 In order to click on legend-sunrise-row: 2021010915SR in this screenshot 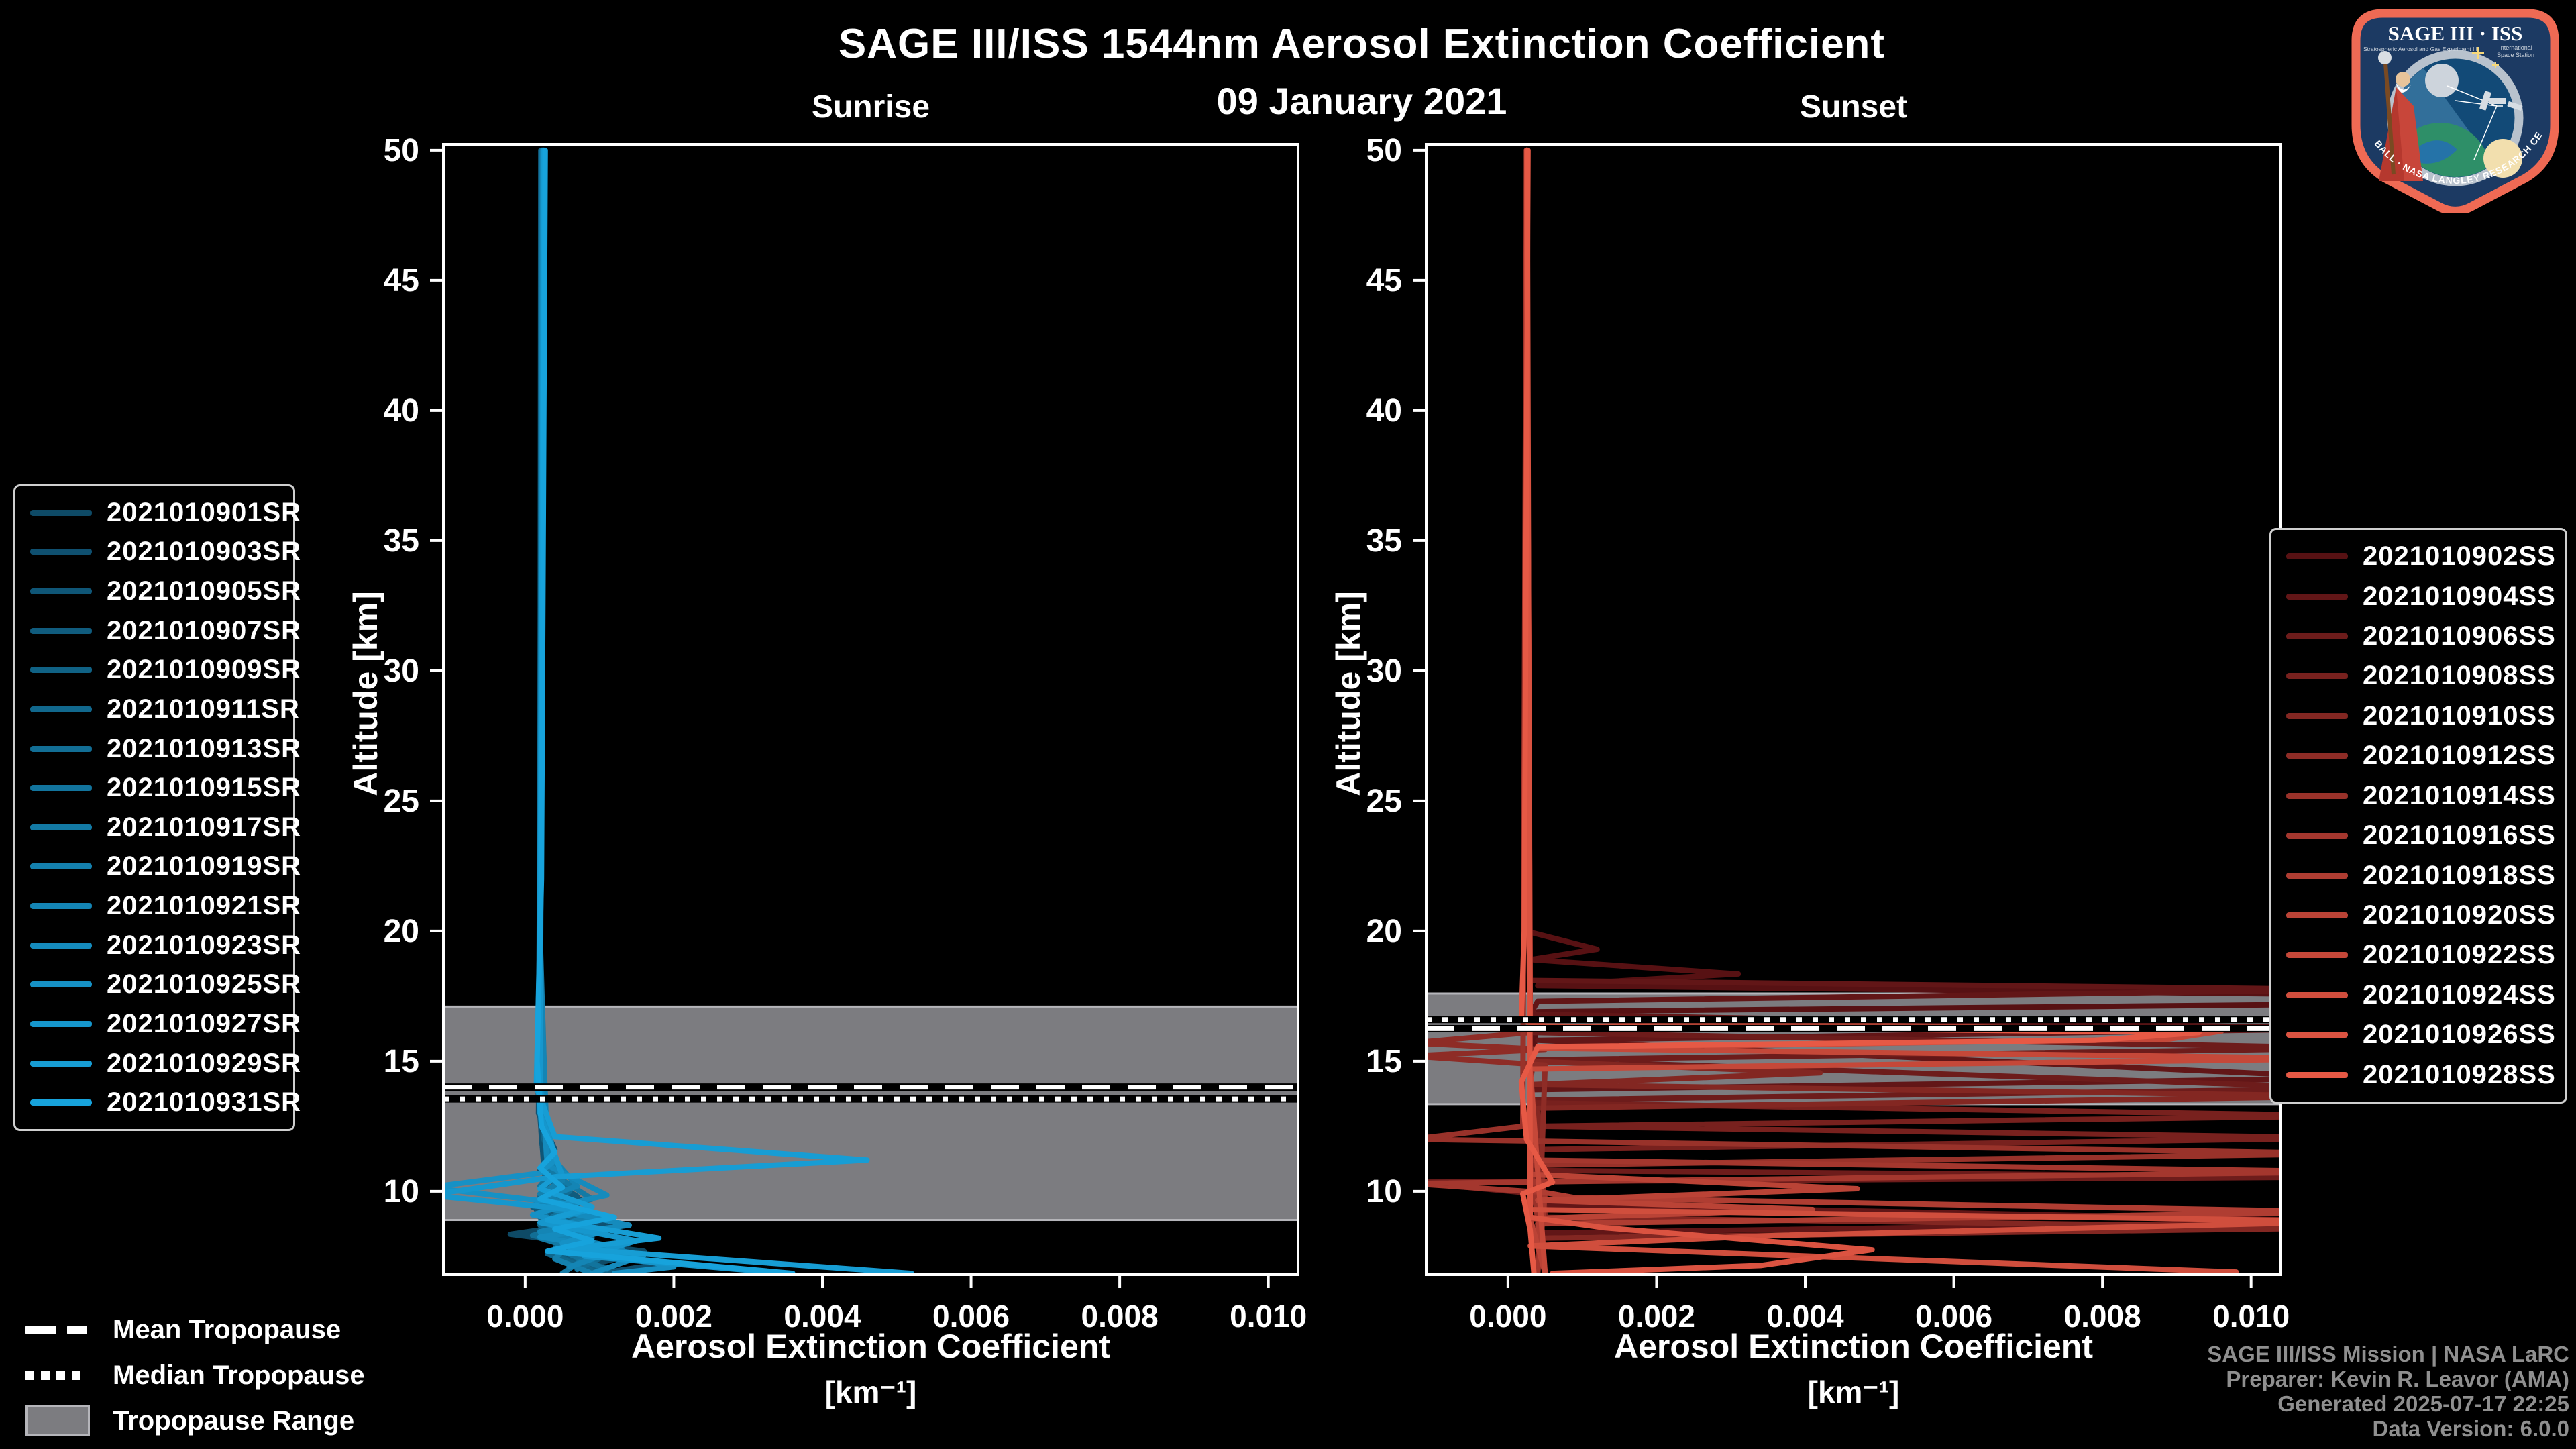, I will do `click(165, 788)`.